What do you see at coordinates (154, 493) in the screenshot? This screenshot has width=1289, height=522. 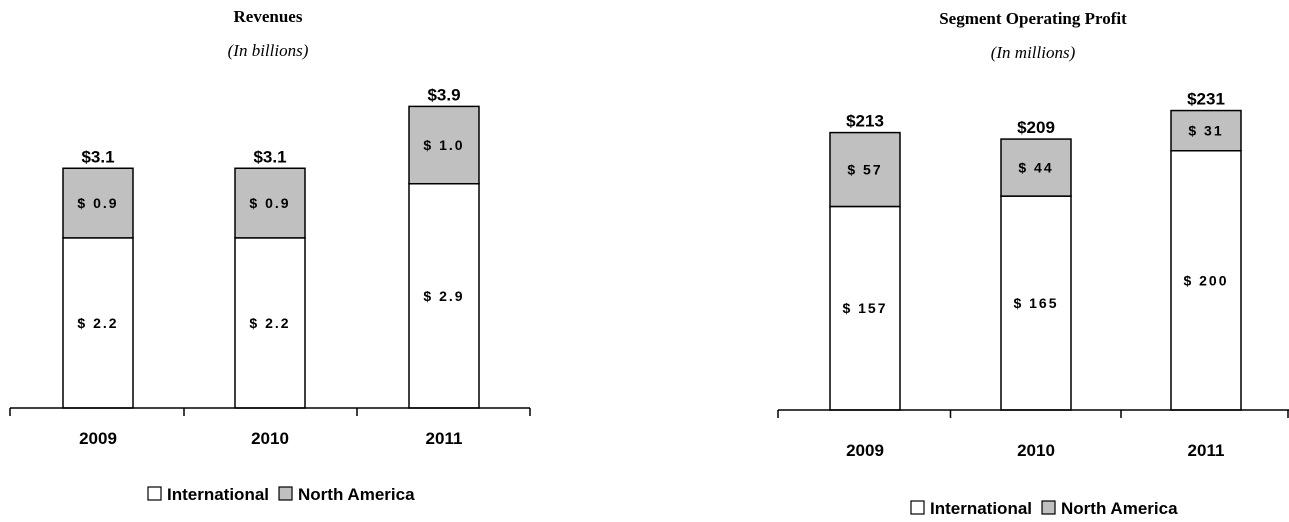 I see `revenues-legend-swatch-international` at bounding box center [154, 493].